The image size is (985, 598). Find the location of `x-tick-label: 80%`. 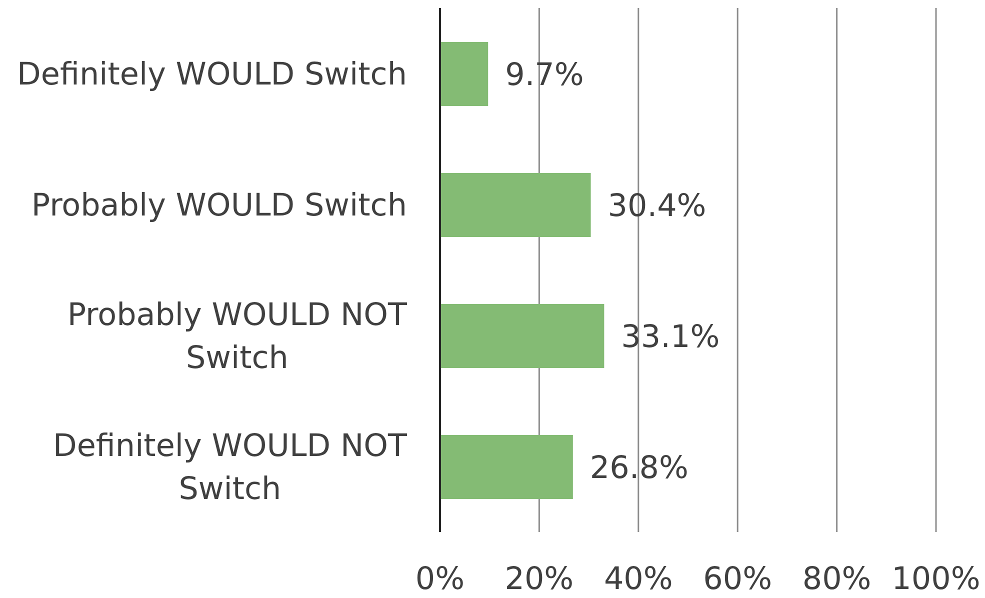

x-tick-label: 80% is located at coordinates (837, 579).